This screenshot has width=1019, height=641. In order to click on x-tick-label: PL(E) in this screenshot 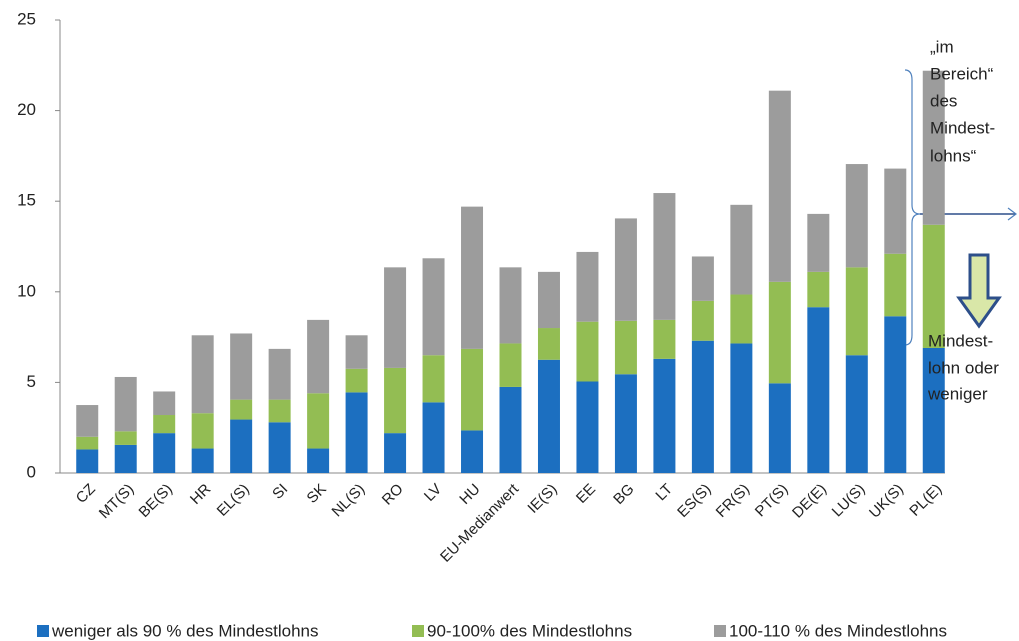, I will do `click(925, 500)`.